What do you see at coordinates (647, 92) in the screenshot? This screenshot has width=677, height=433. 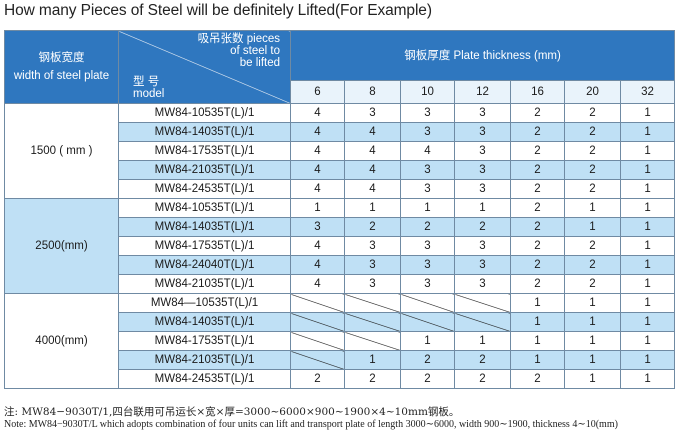 I see `thickness-value-header: 32` at bounding box center [647, 92].